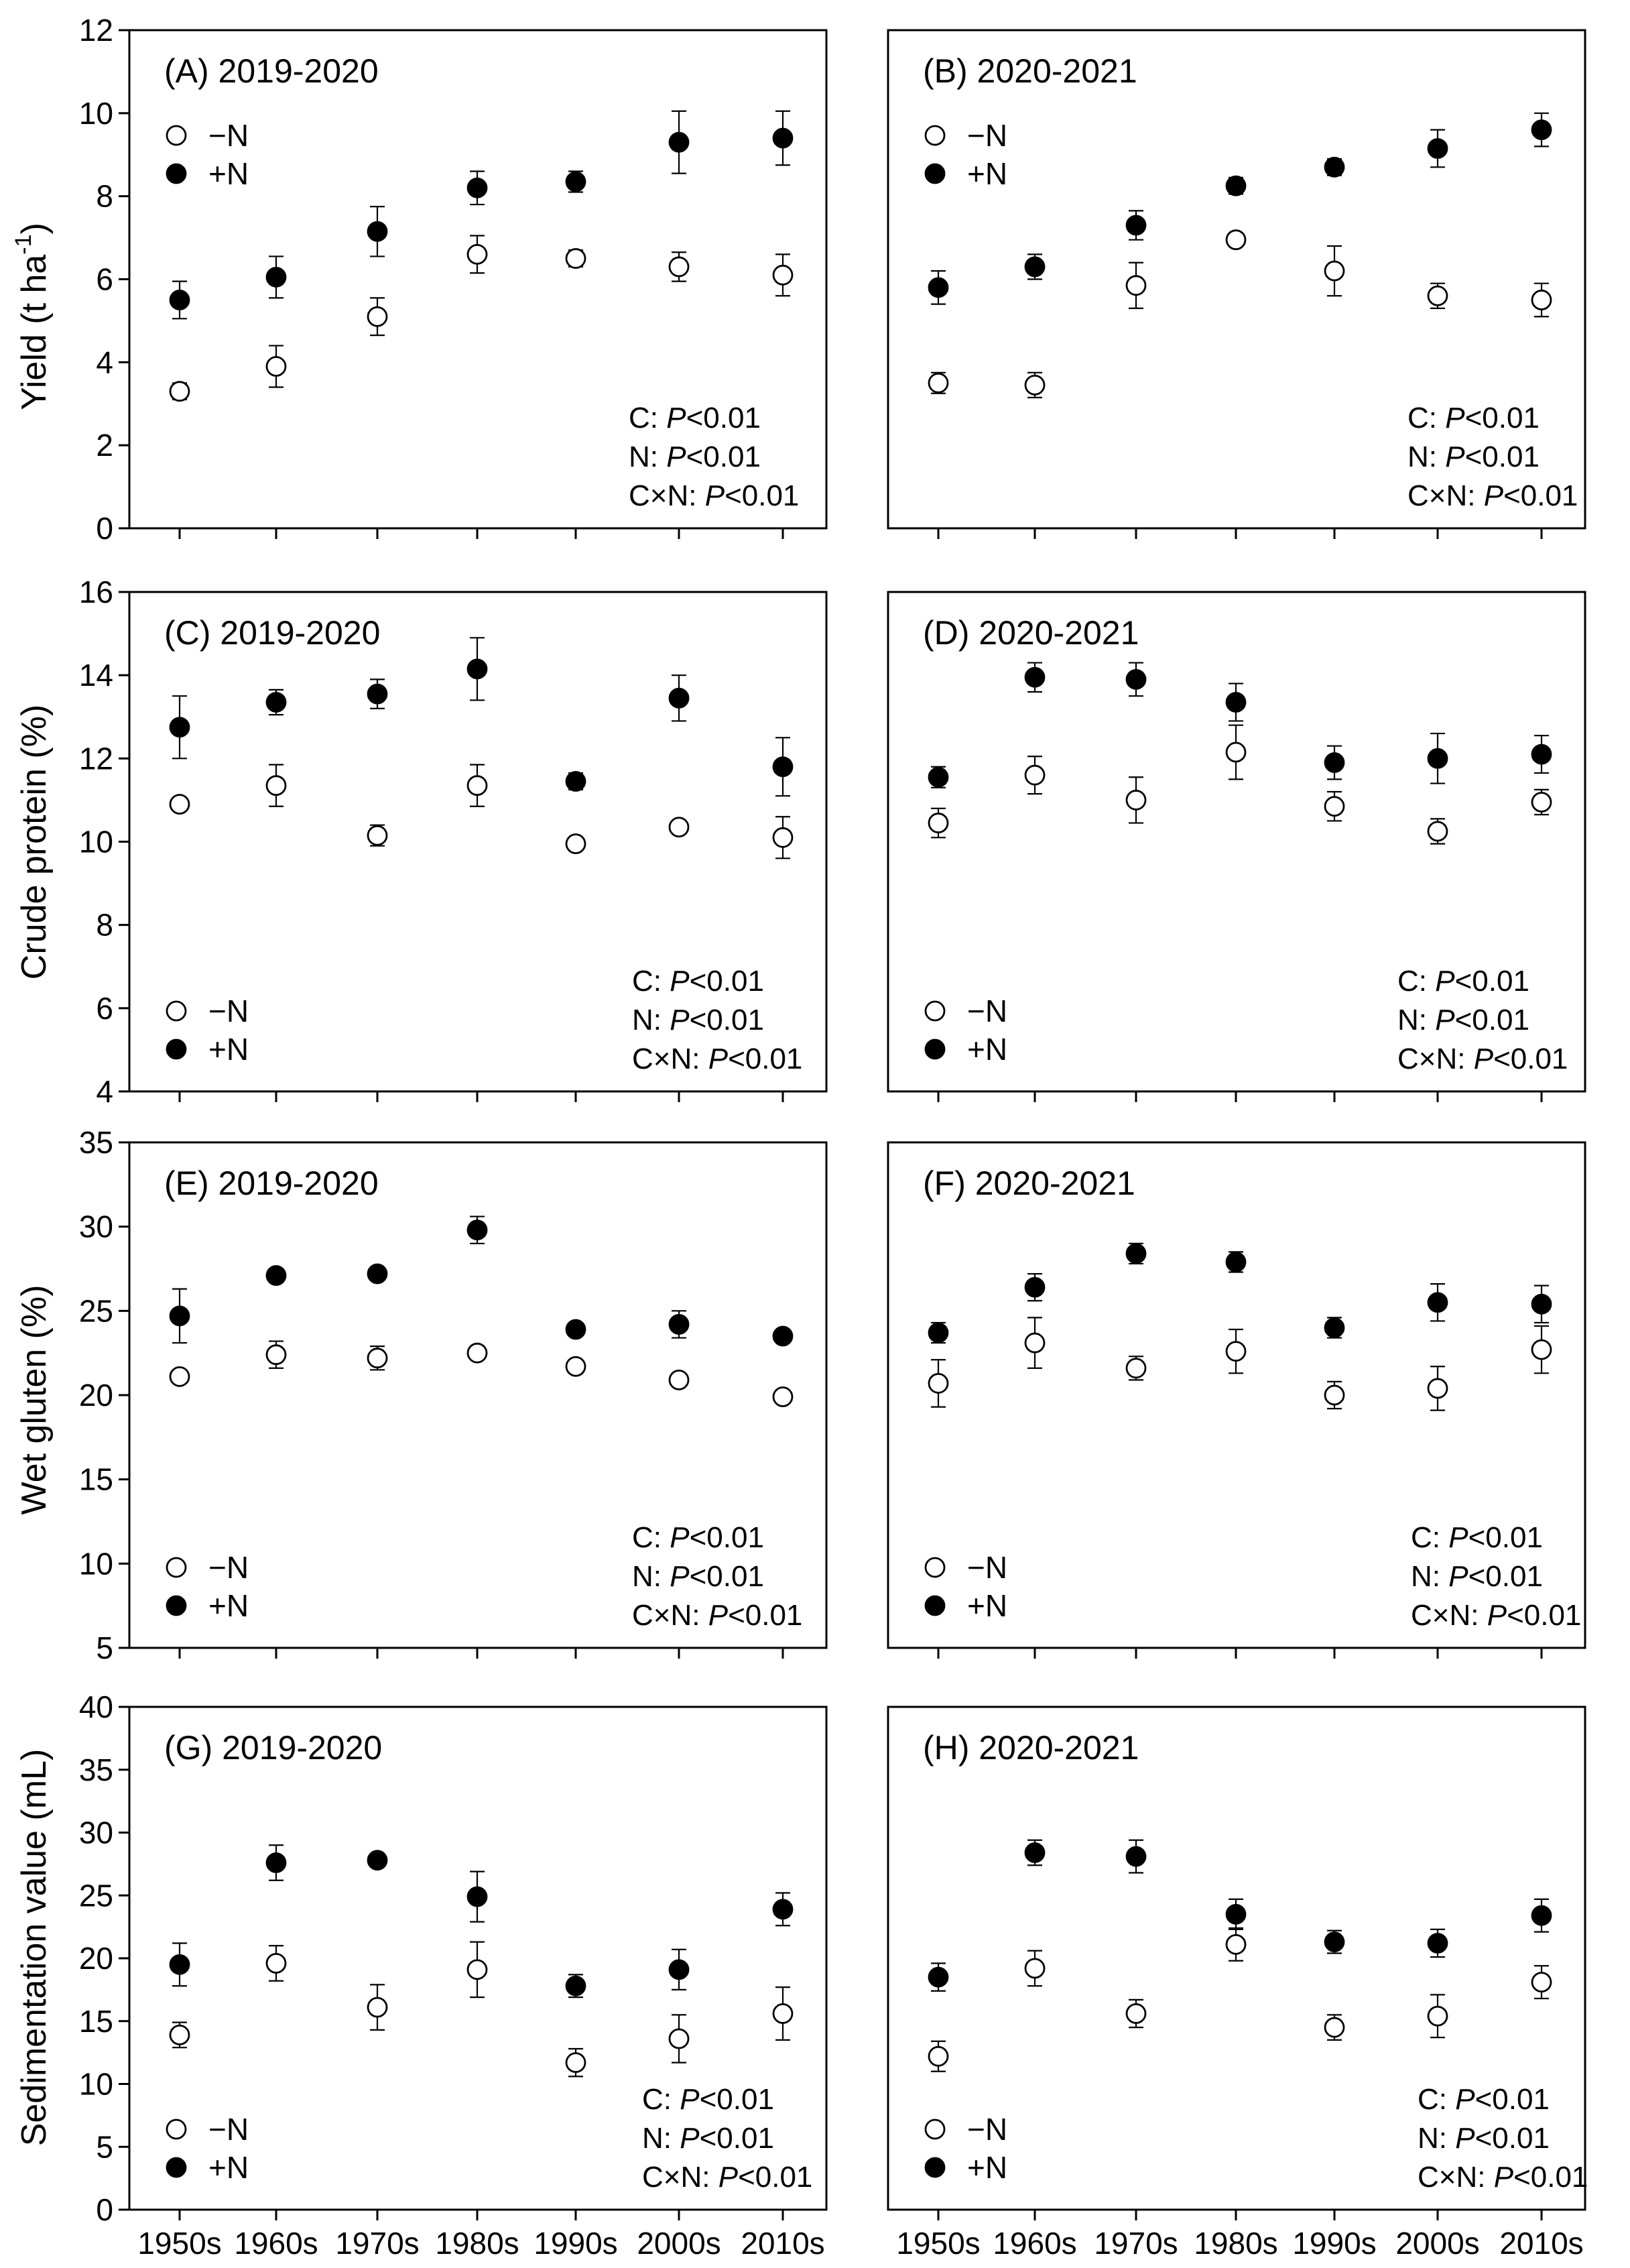  What do you see at coordinates (228, 2167) in the screenshot?
I see `legend-label-plus-n-g: +N` at bounding box center [228, 2167].